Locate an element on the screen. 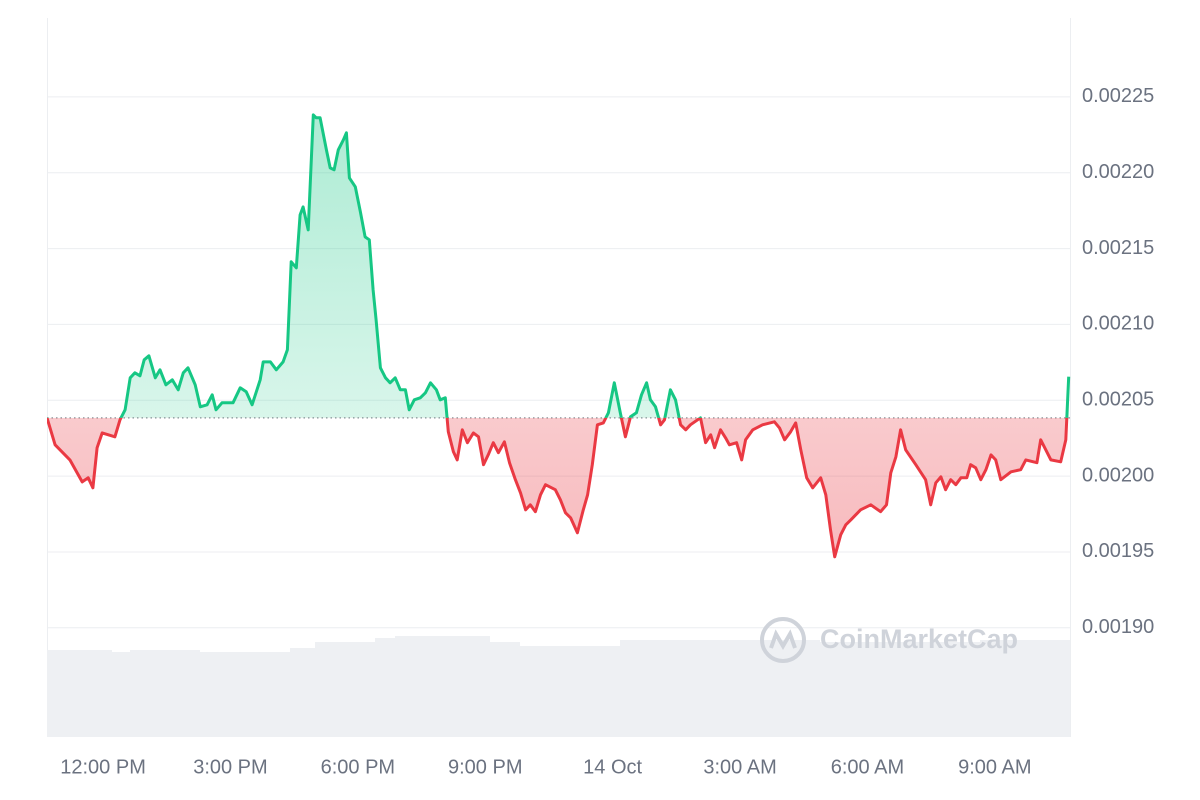 The image size is (1200, 800). y-tick-label: 0.00220 is located at coordinates (1118, 172).